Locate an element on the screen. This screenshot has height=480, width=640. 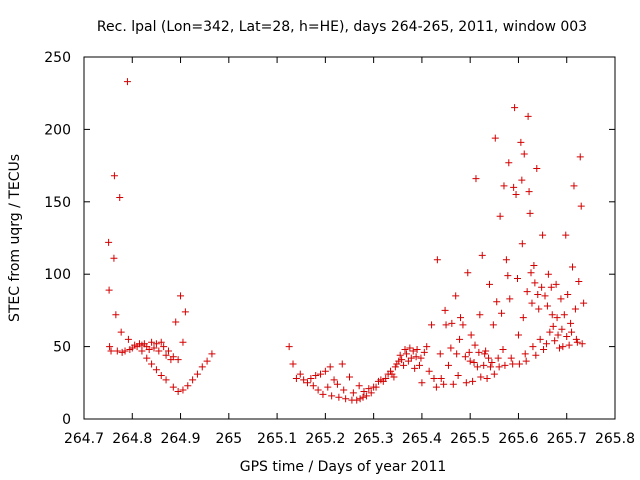
y-tick-label: 50 is located at coordinates (62, 348).